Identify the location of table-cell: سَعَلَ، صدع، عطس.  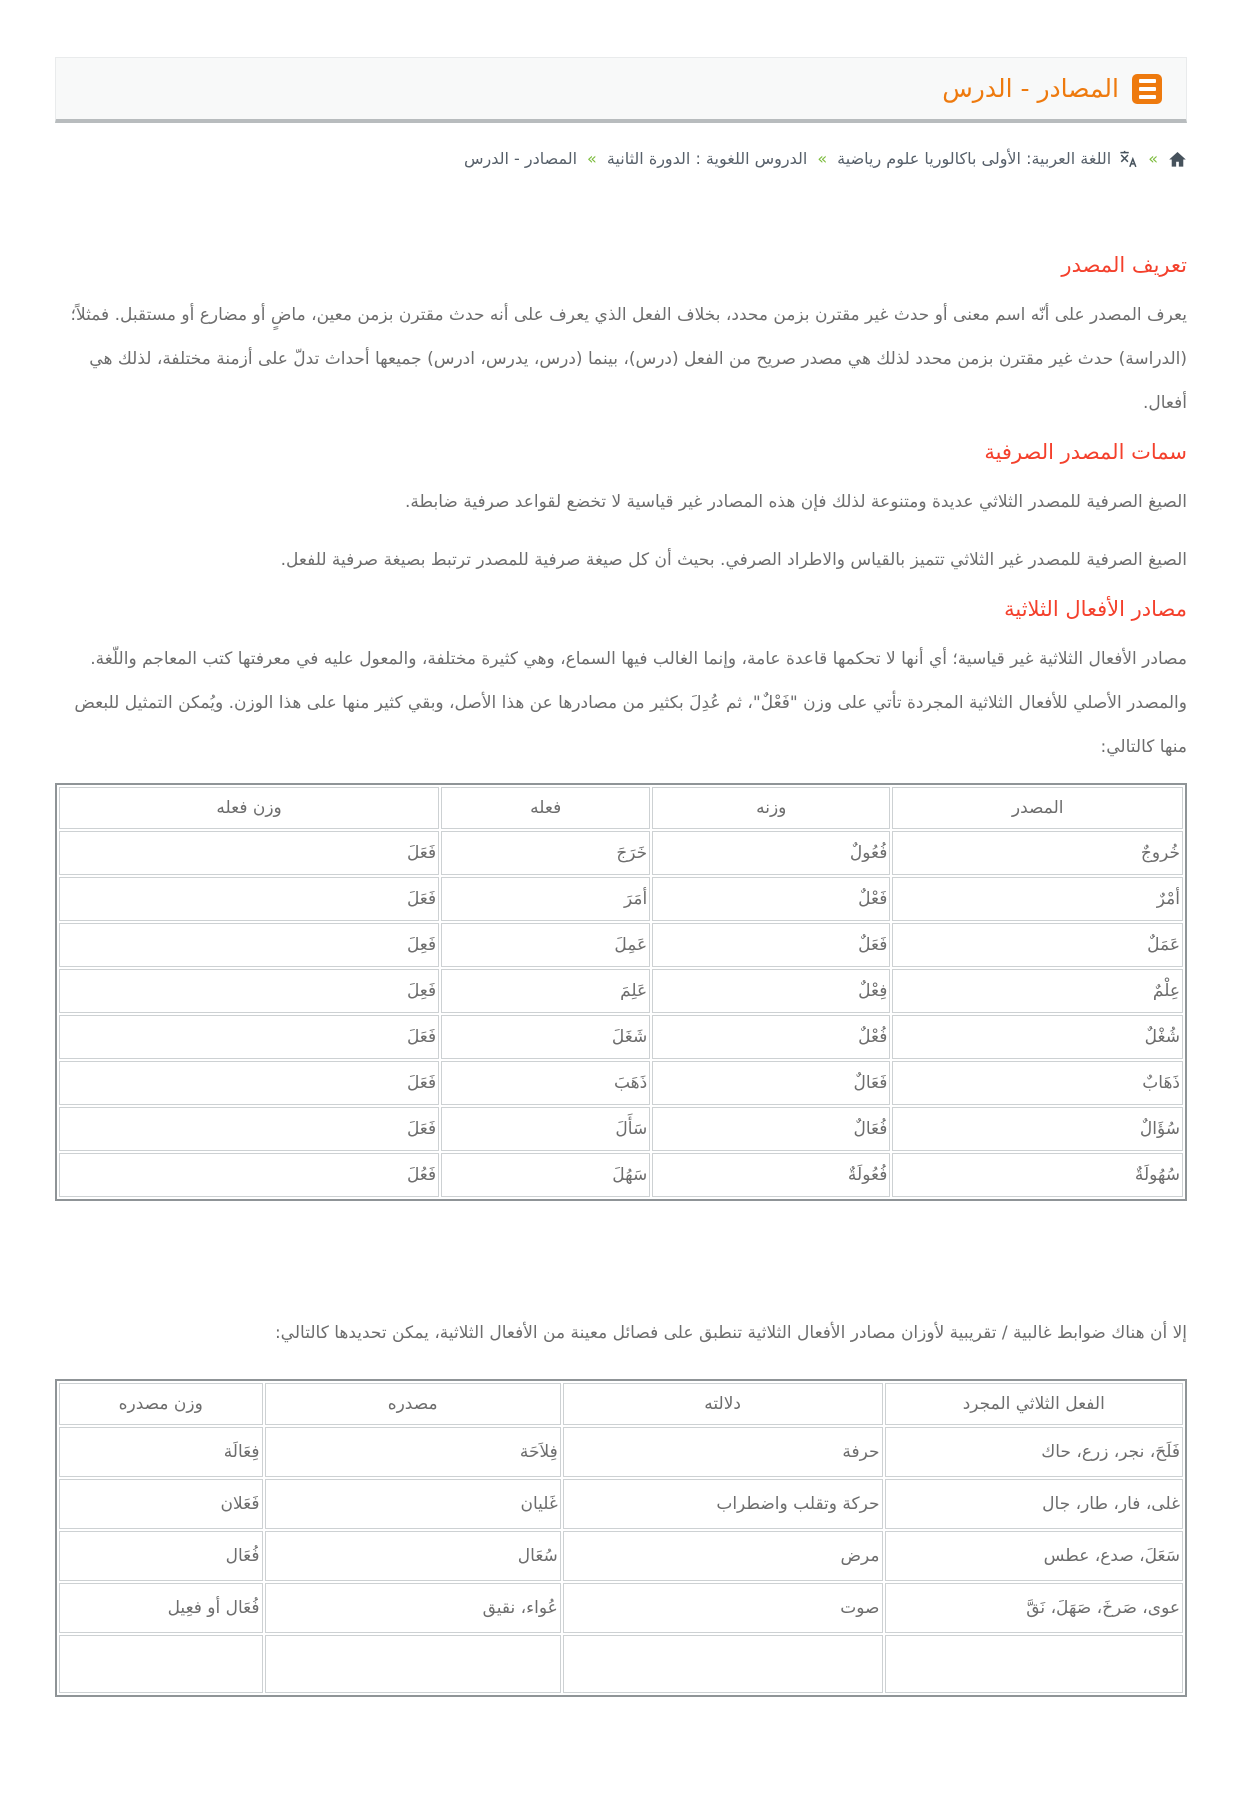
(1033, 1556).